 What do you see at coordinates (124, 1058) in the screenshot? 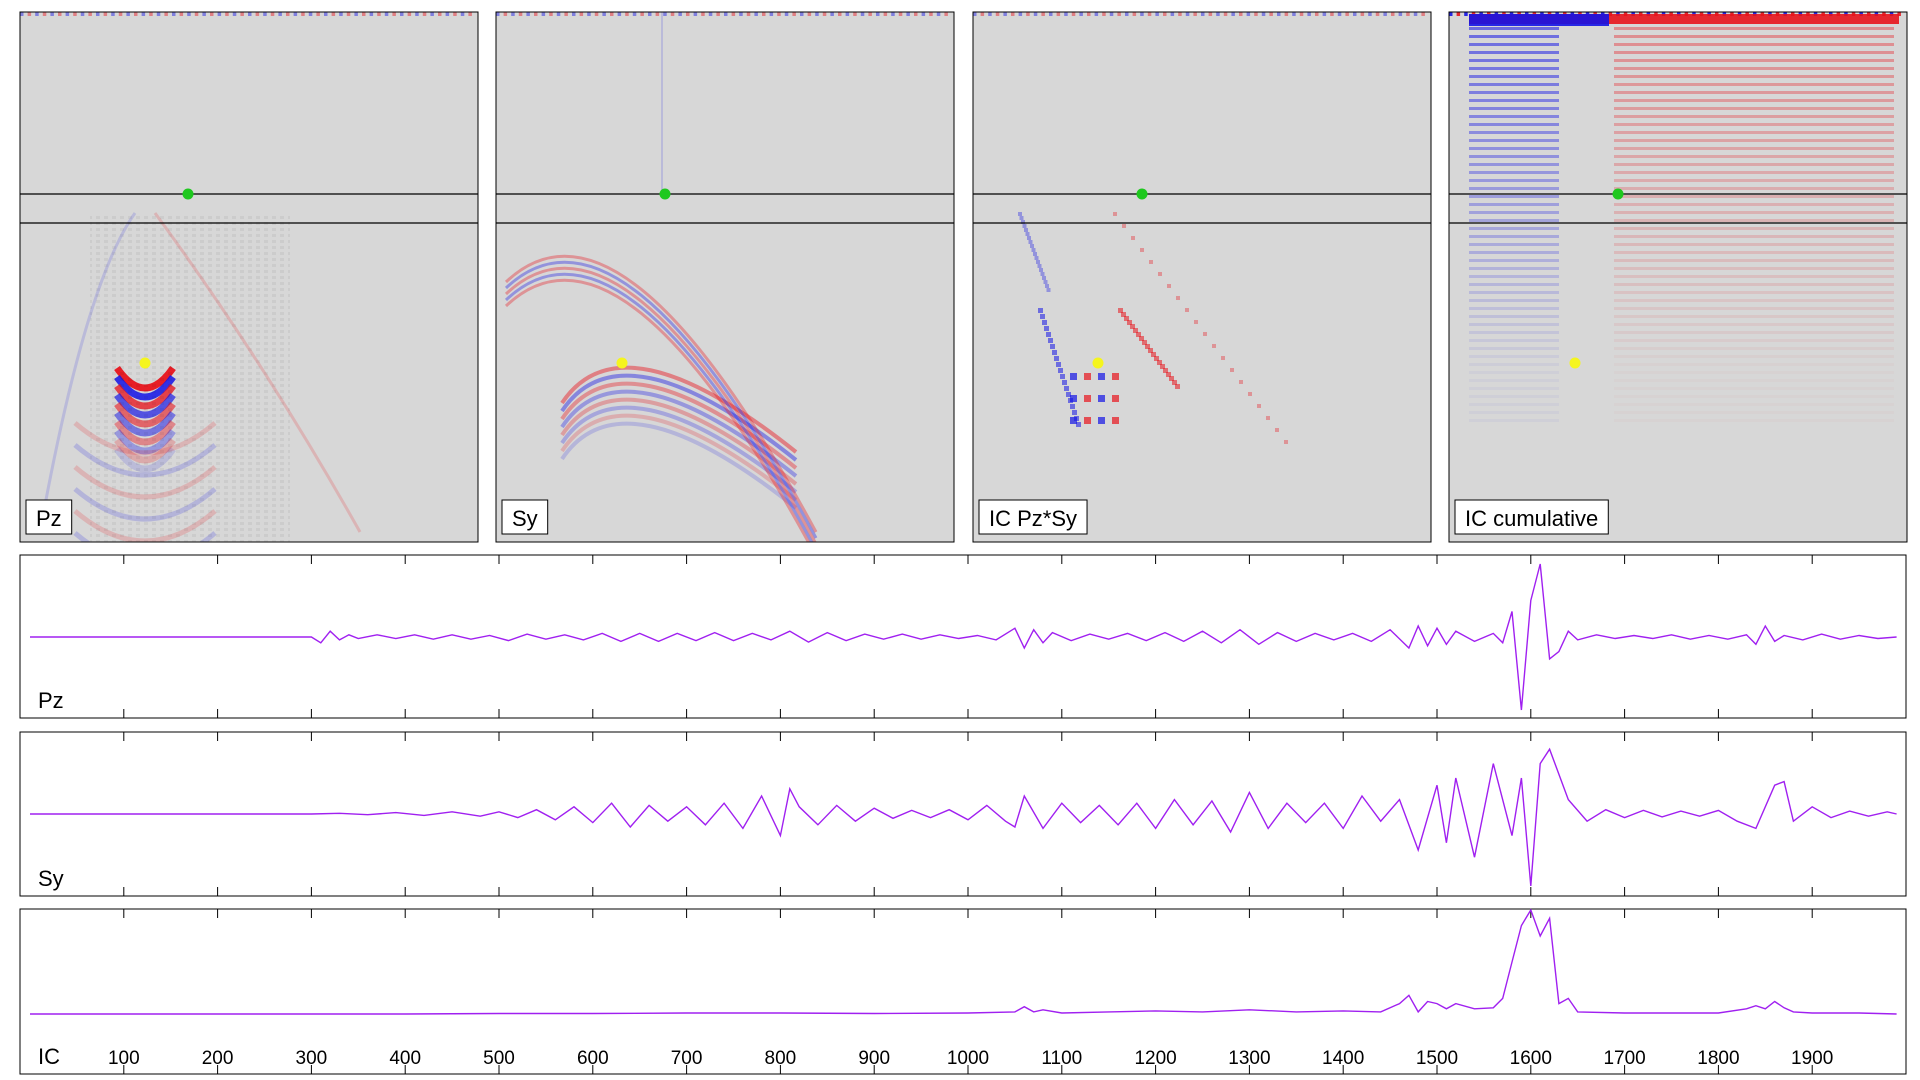
I see `x-tick-label: 100` at bounding box center [124, 1058].